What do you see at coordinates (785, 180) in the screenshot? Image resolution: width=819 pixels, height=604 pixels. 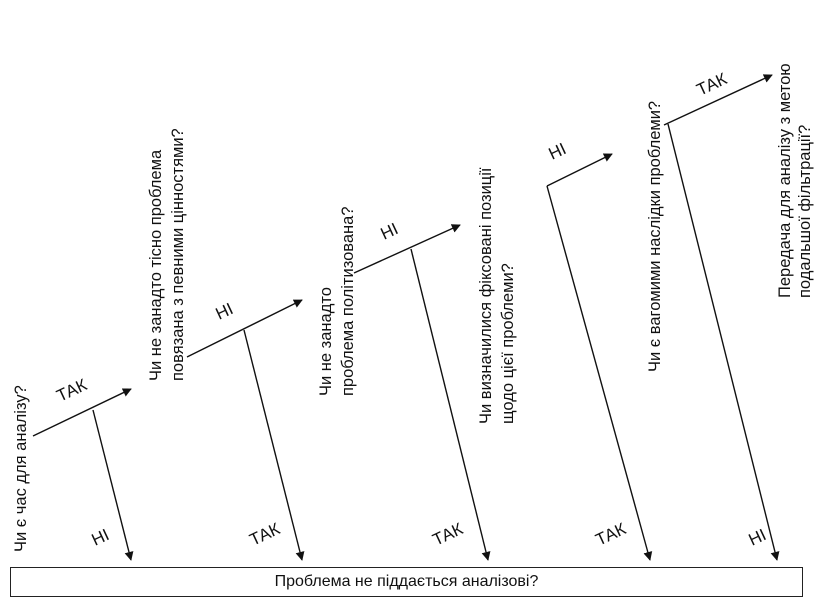 I see `question-6-line-1: Передача для аналізу з метою` at bounding box center [785, 180].